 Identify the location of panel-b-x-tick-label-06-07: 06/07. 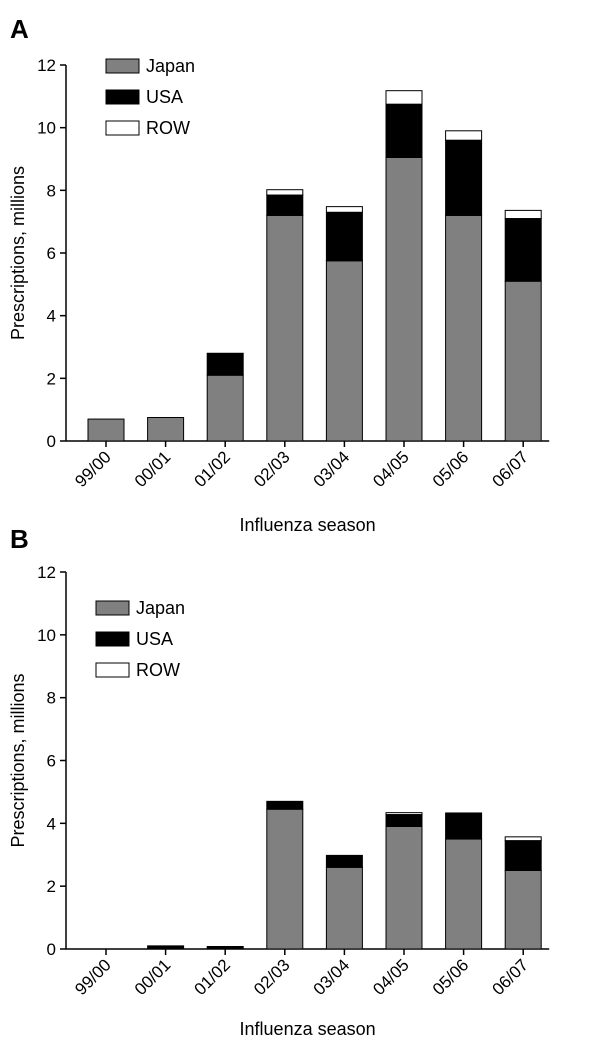
(511, 977).